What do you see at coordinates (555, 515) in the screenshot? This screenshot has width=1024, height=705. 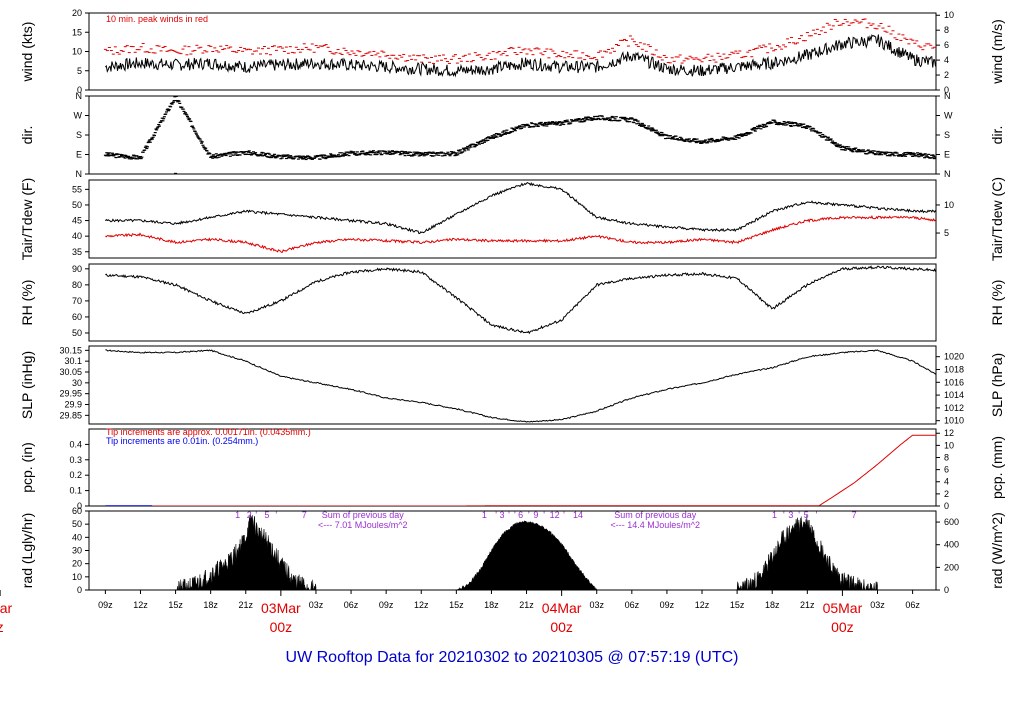 I see `radiation-hour-mark: 12` at bounding box center [555, 515].